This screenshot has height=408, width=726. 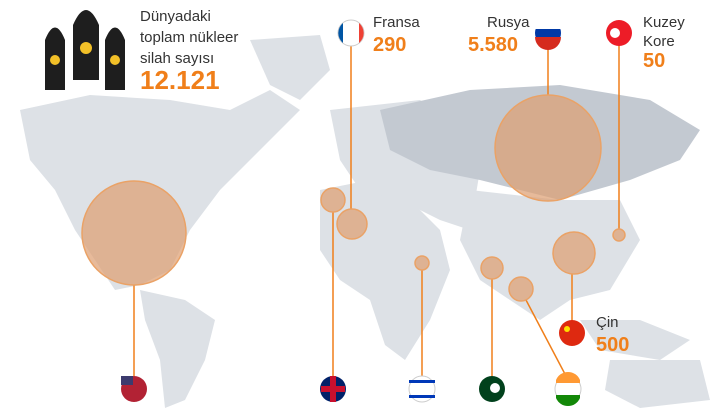 I want to click on header-line: silah sayısı, so click(x=177, y=58).